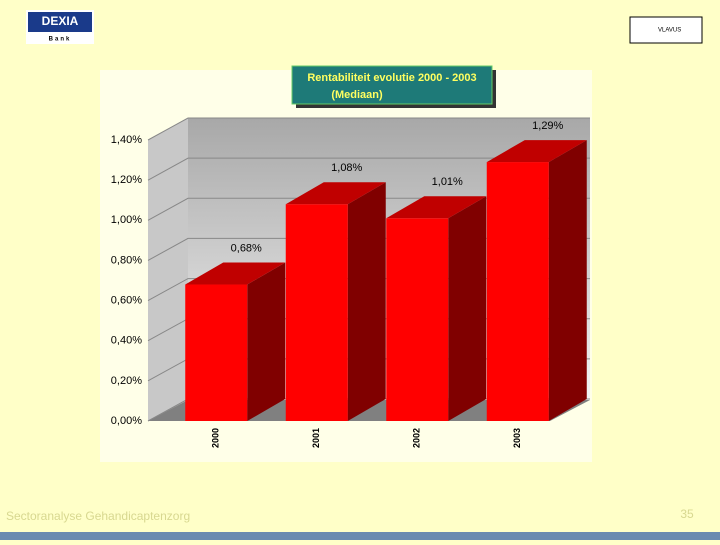 This screenshot has width=720, height=545. What do you see at coordinates (417, 438) in the screenshot?
I see `x-tick-label: 2002` at bounding box center [417, 438].